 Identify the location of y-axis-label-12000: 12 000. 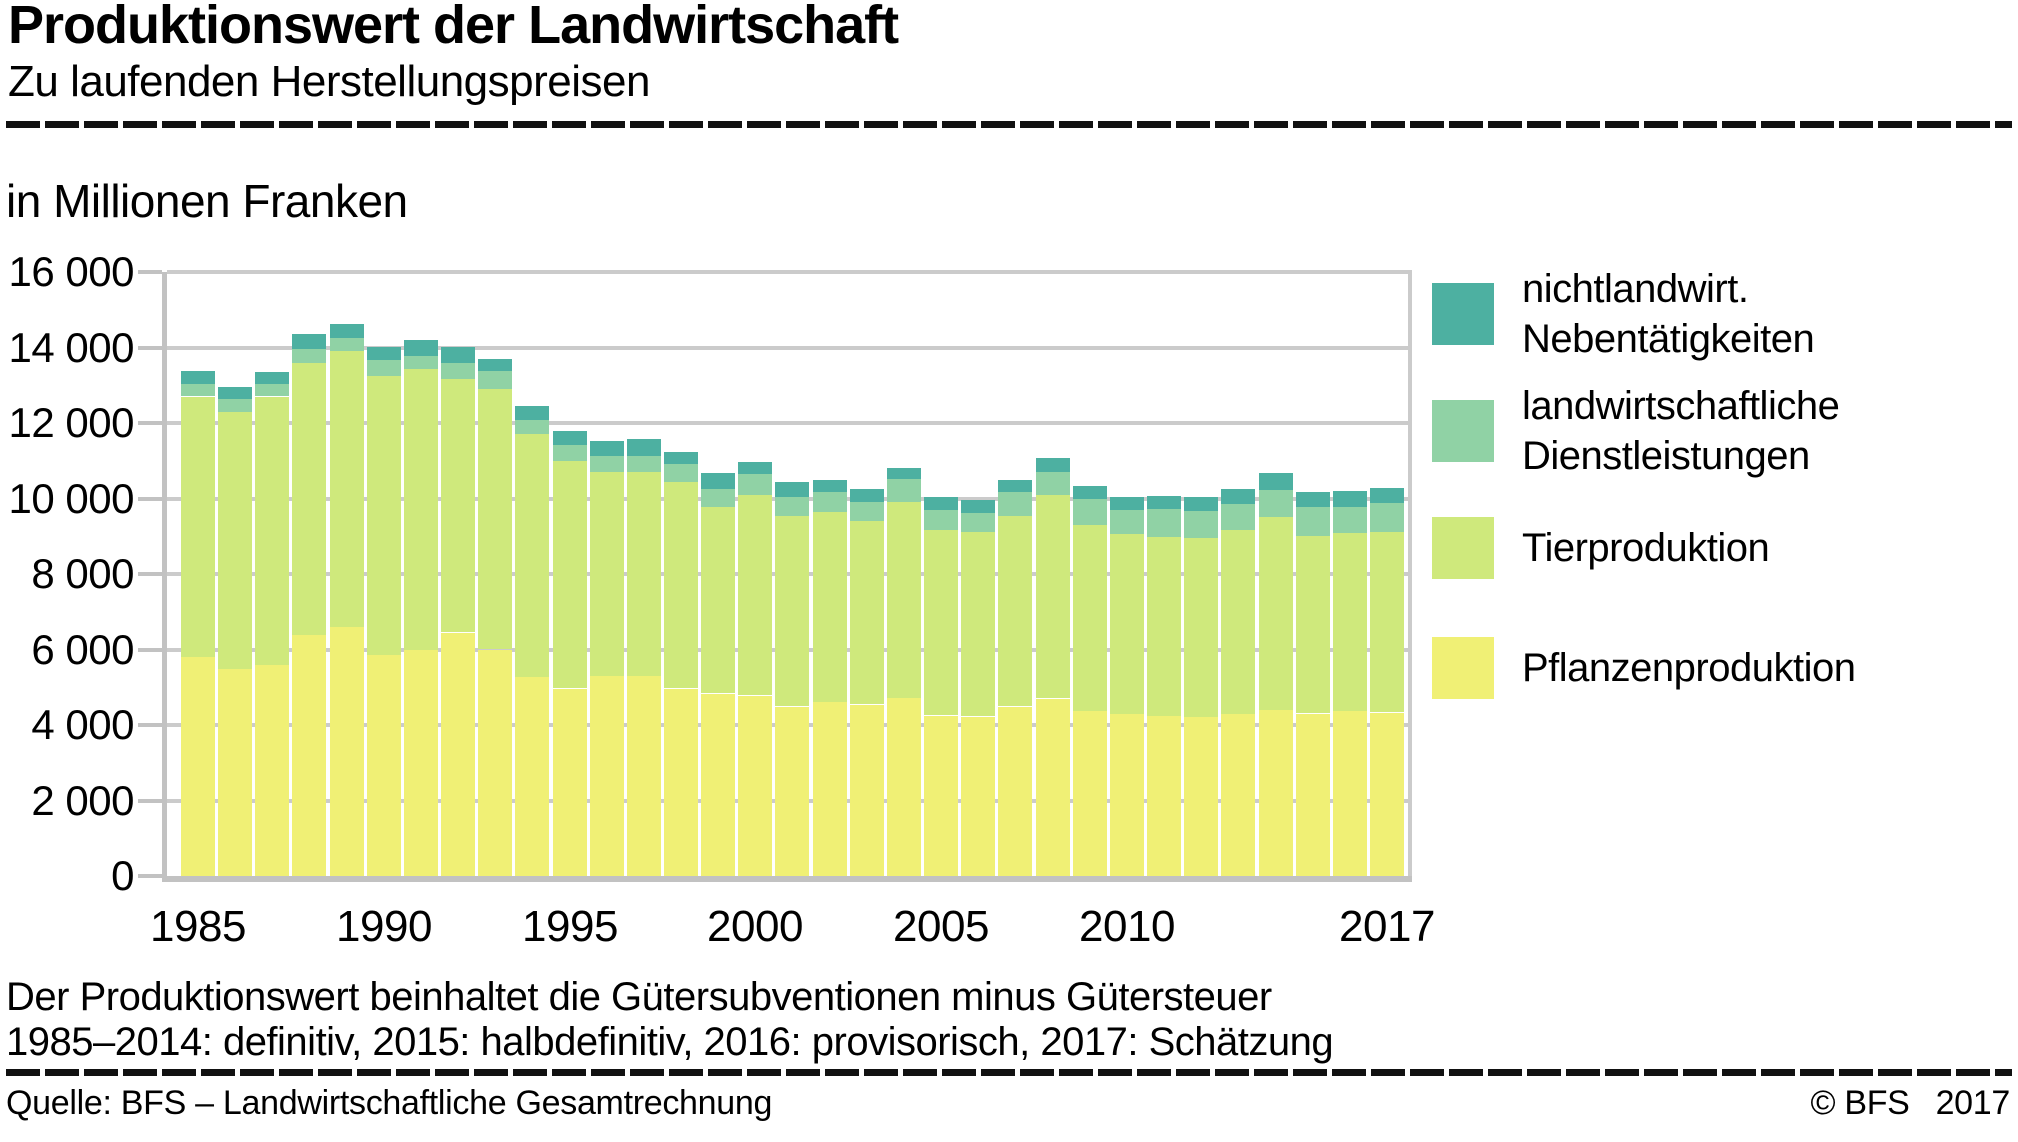
(71, 422).